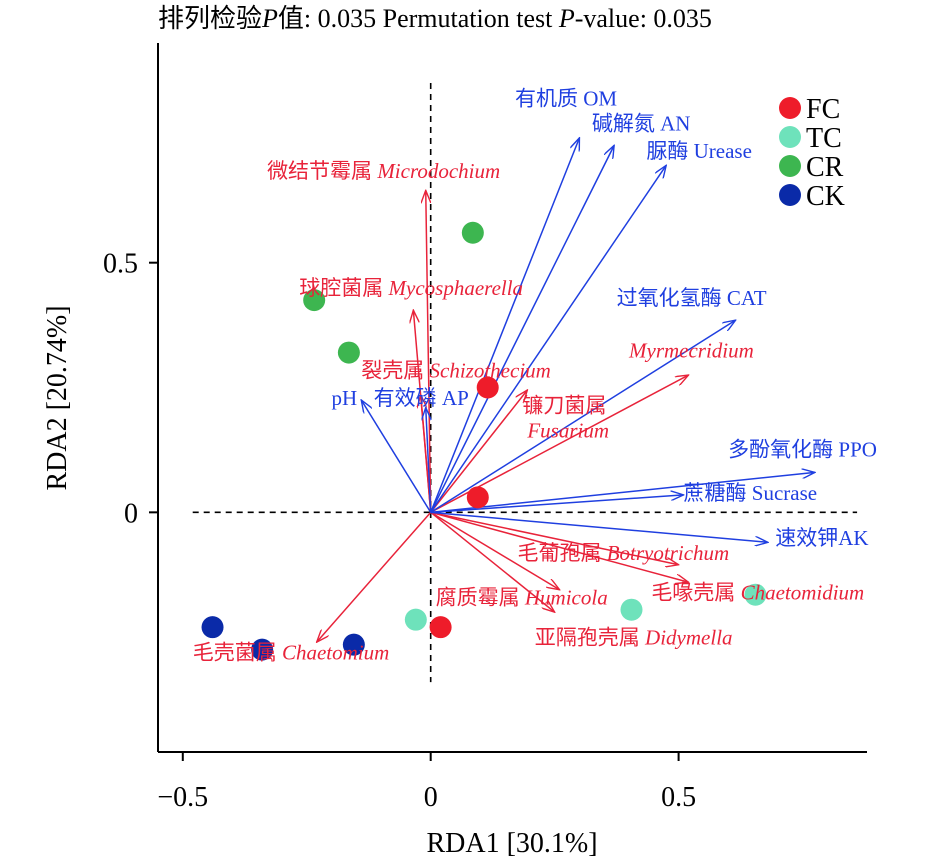 This screenshot has width=945, height=863. Describe the element at coordinates (692, 298) in the screenshot. I see `env-label-cat: 过氧化氢酶 CAT` at that location.